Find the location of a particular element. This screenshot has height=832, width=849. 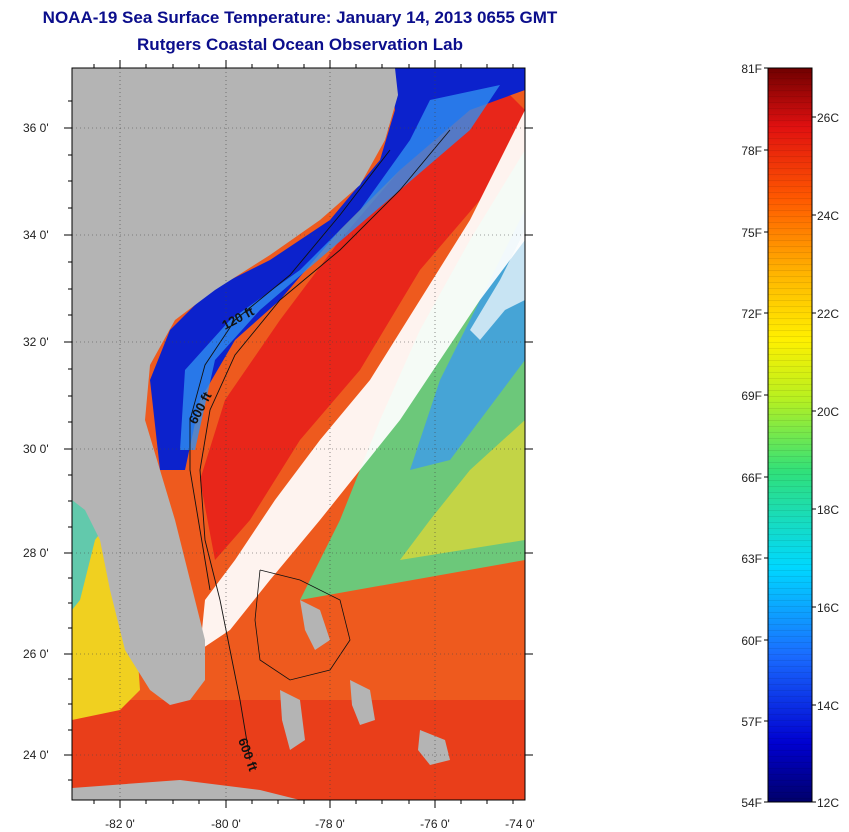

cb-f-57: 57F is located at coordinates (751, 722).